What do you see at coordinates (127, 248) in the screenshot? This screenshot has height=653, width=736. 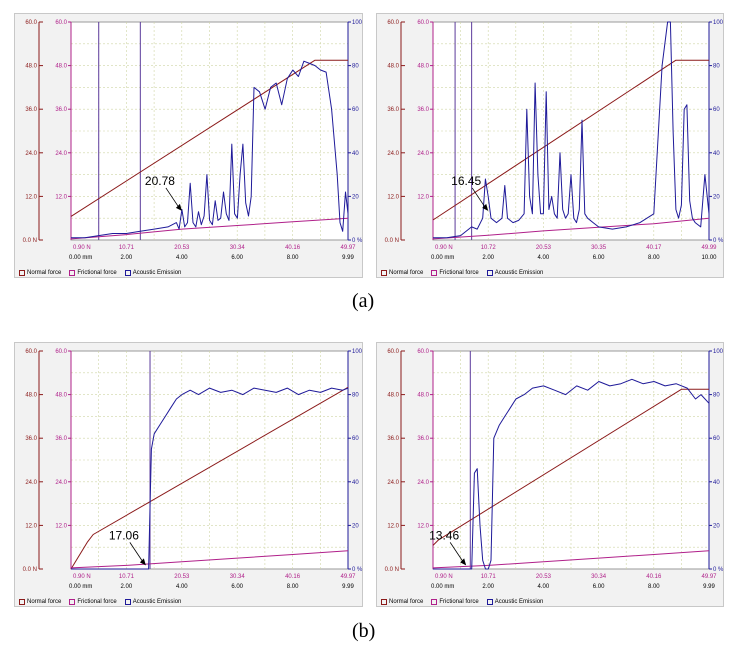 I see `x-tick-label-force: 10.71` at bounding box center [127, 248].